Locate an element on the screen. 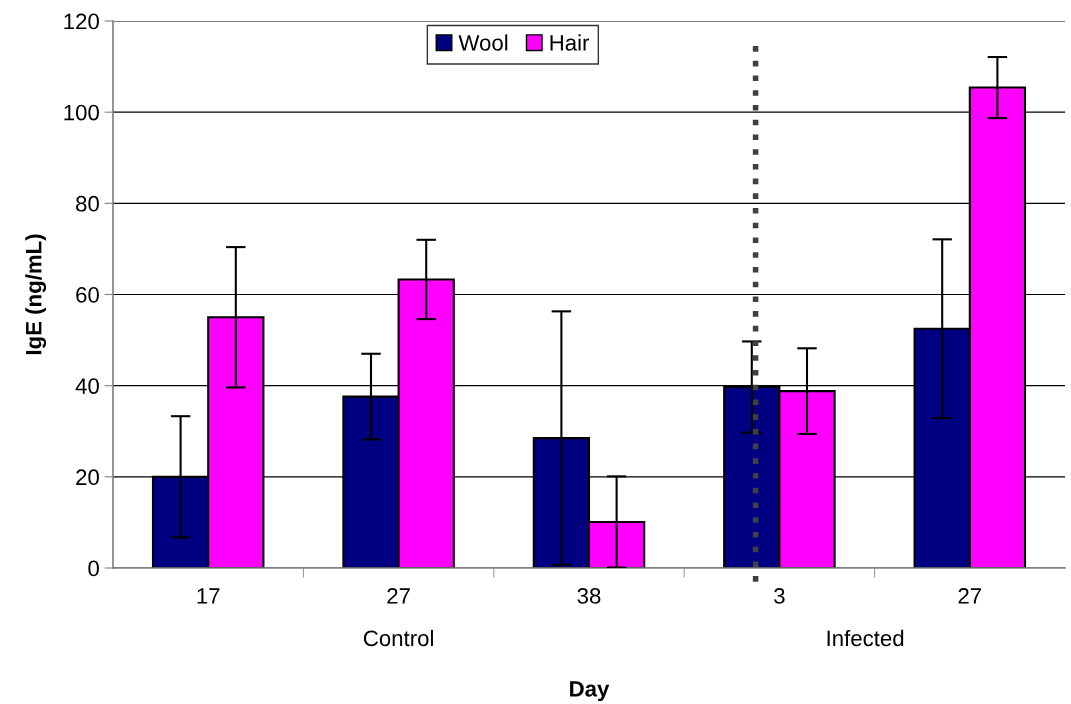  text: Control is located at coordinates (398, 638).